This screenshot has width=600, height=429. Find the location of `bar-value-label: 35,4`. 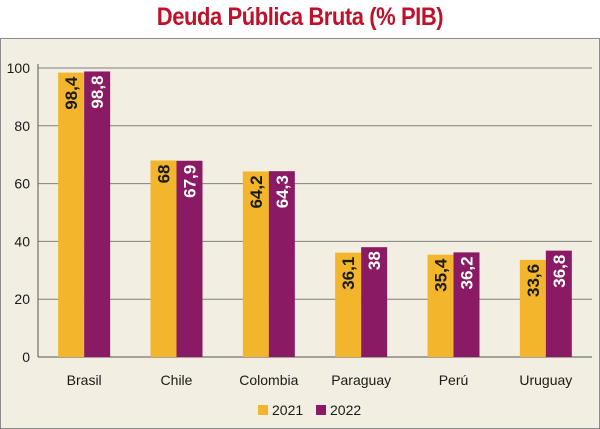

bar-value-label: 35,4 is located at coordinates (441, 275).